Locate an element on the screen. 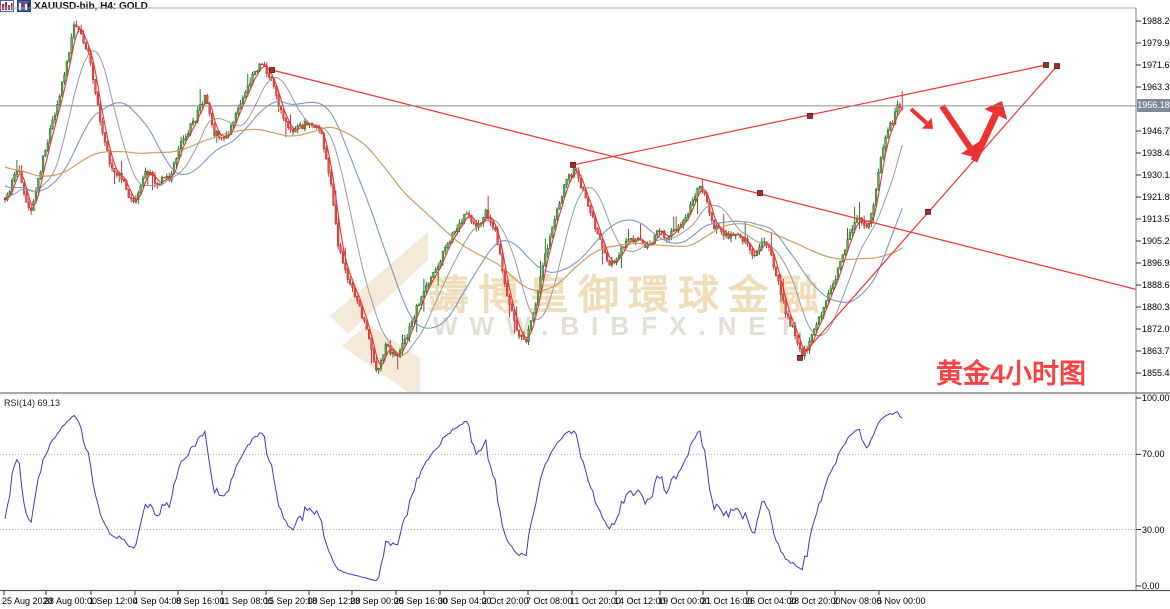  time-axis-label: 11 Oct 20:00 is located at coordinates (595, 601).